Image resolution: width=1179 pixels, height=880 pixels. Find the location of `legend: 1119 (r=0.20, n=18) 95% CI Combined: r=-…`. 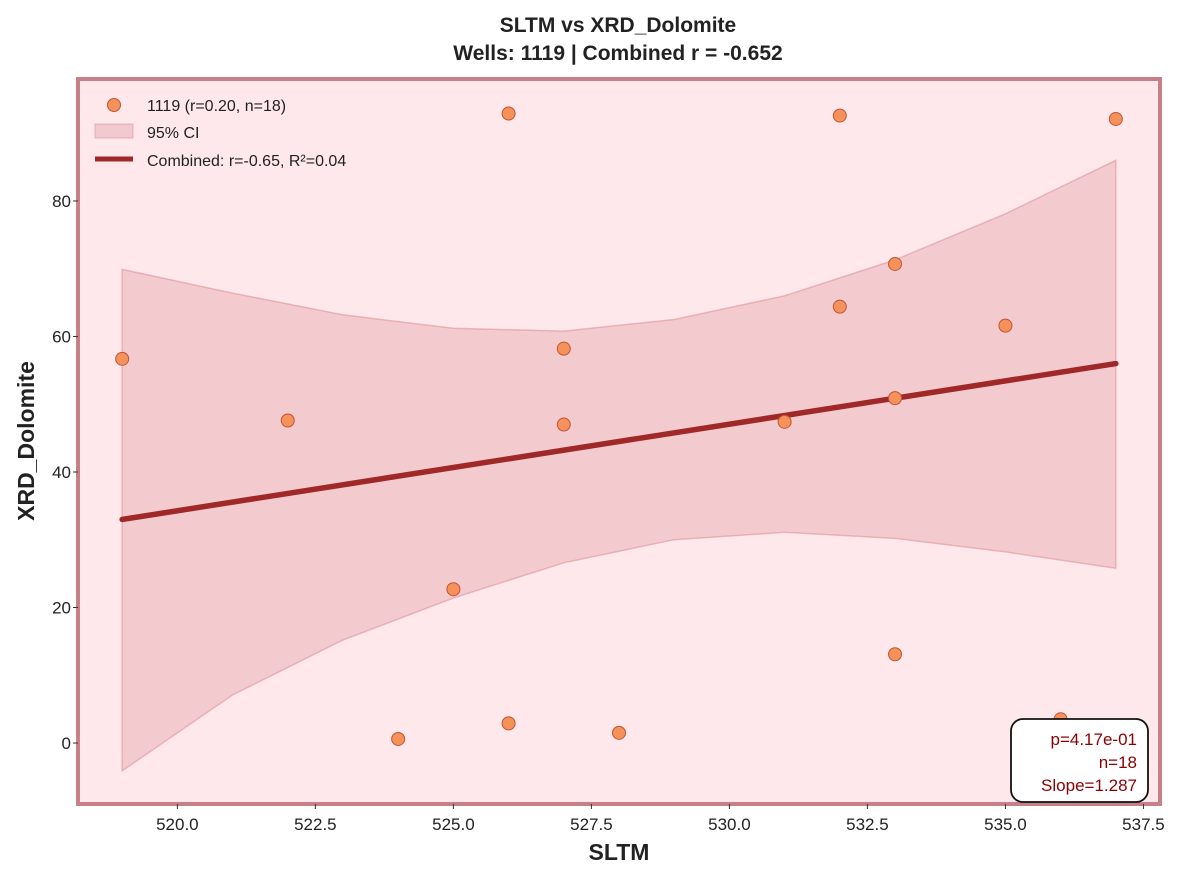

legend: 1119 (r=0.20, n=18) 95% CI Combined: r=-… is located at coordinates (220, 134).